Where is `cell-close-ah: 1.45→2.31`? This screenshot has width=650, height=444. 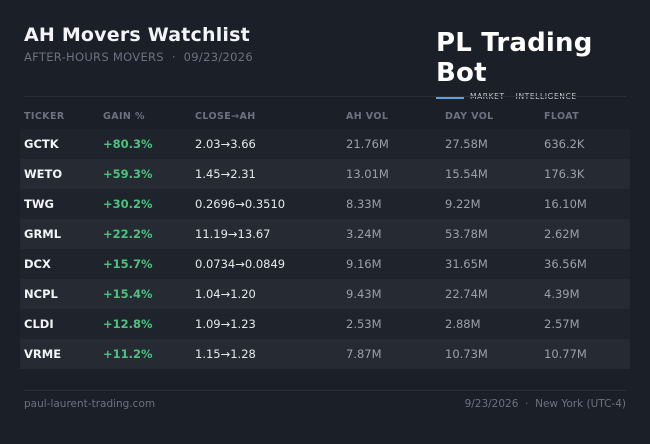 cell-close-ah: 1.45→2.31 is located at coordinates (225, 174).